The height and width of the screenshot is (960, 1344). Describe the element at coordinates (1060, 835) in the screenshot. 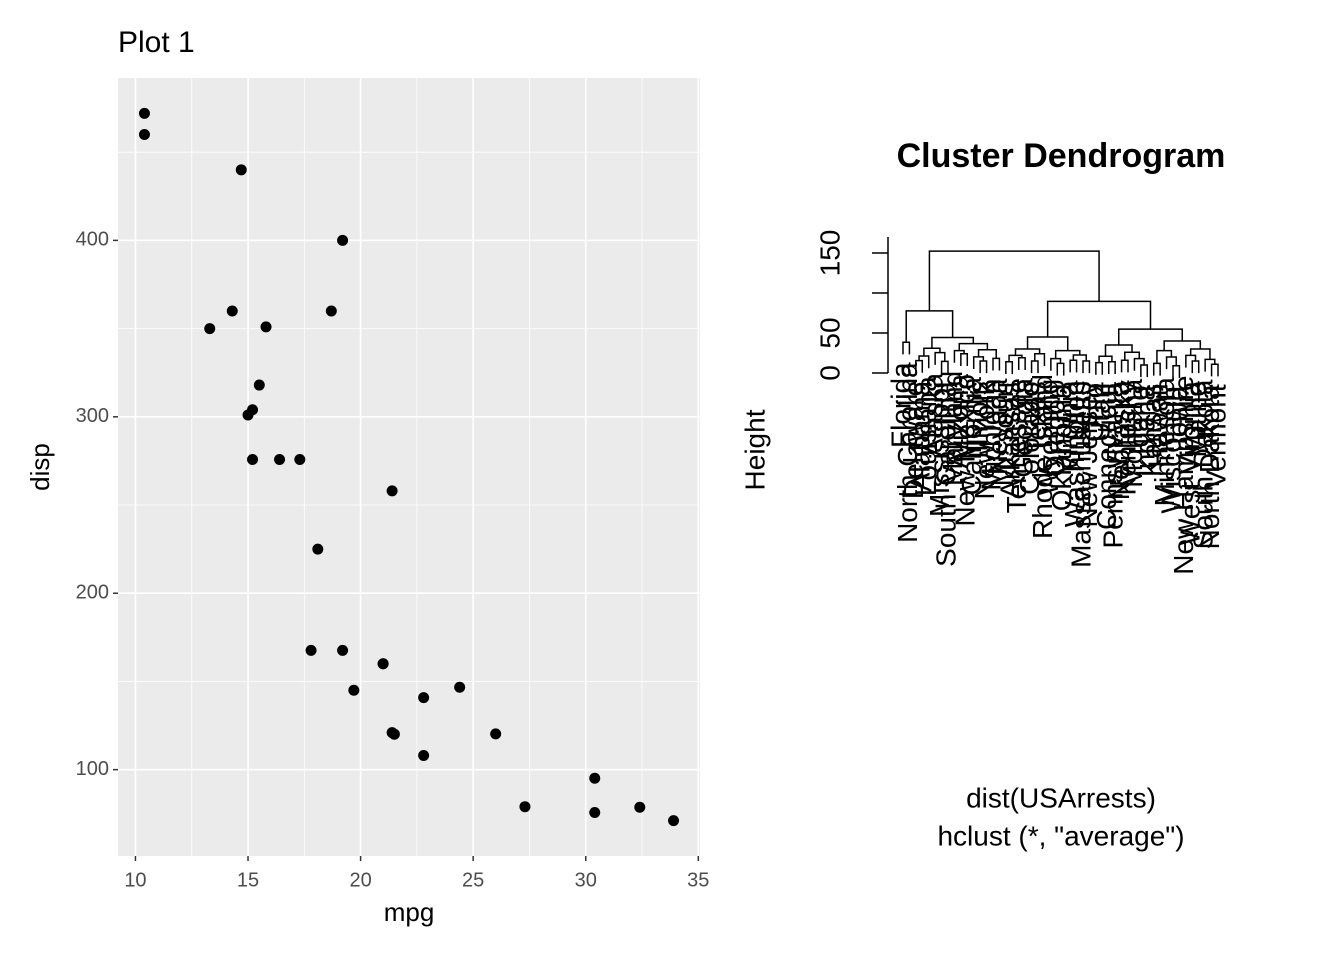

I see `subtitle: hclust (*, "average")` at that location.